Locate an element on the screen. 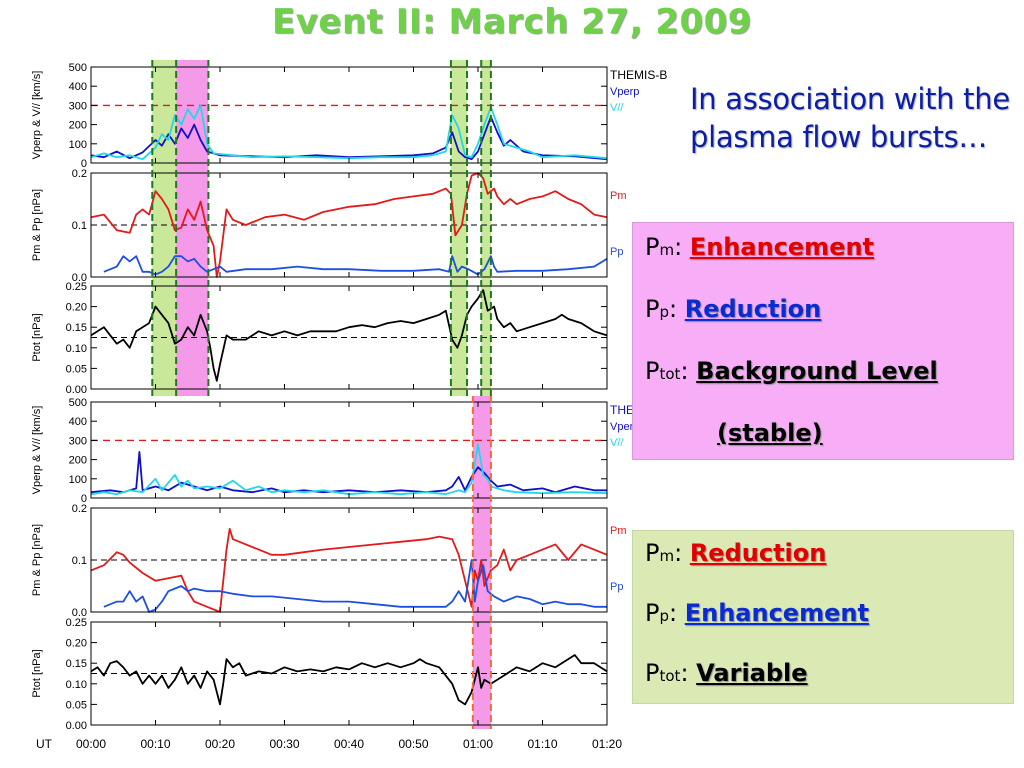 This screenshot has height=768, width=1024. box-c-pm-prefix: P is located at coordinates (652, 553).